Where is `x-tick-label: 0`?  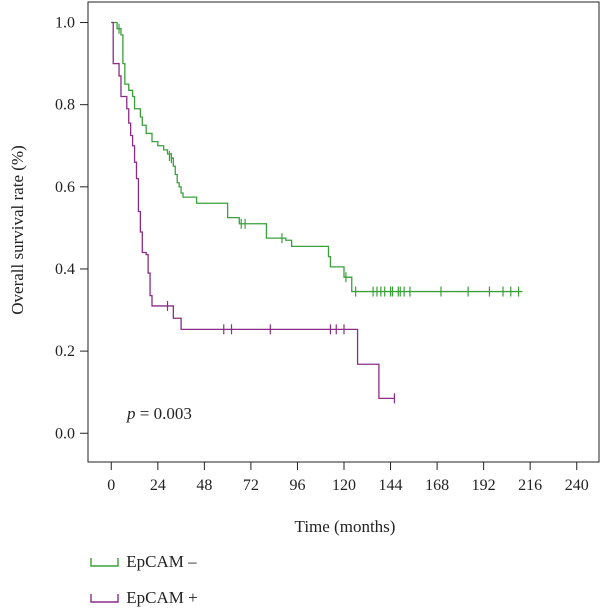
x-tick-label: 0 is located at coordinates (111, 485).